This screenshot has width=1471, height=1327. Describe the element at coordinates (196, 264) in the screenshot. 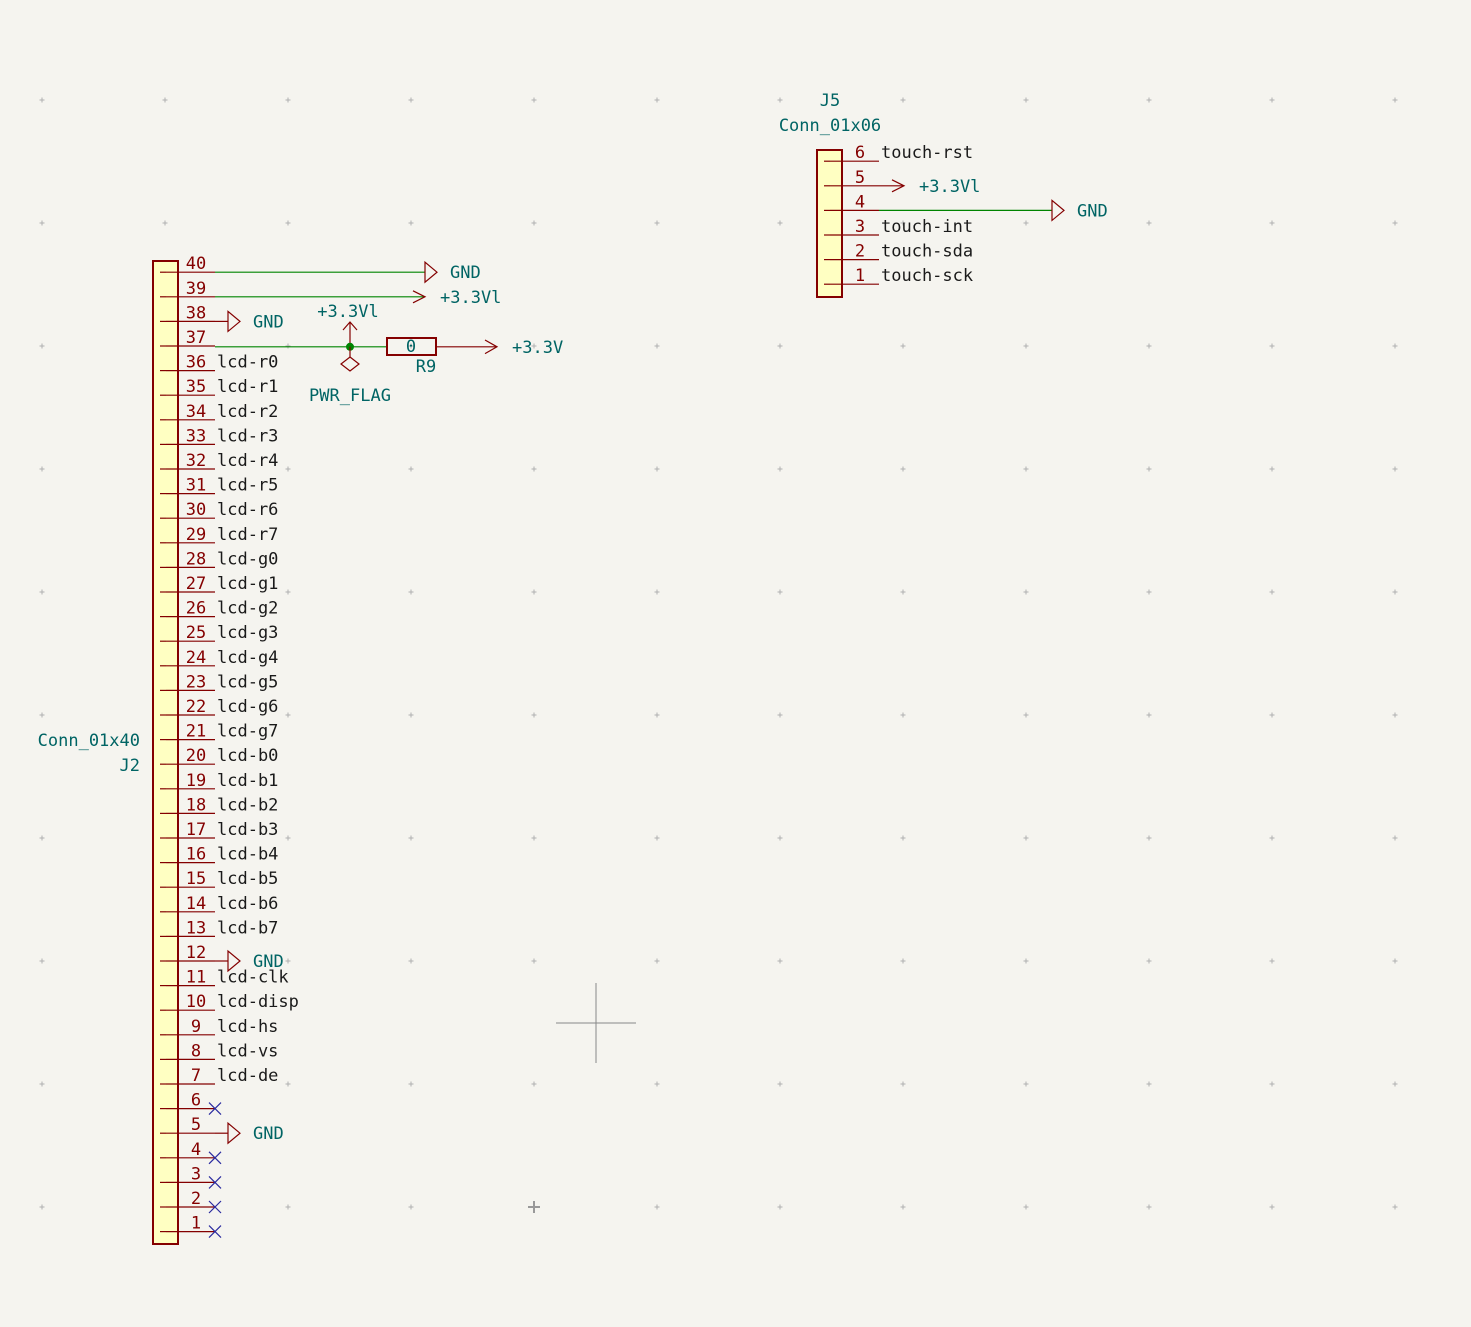

I see `pin-number: 40` at that location.